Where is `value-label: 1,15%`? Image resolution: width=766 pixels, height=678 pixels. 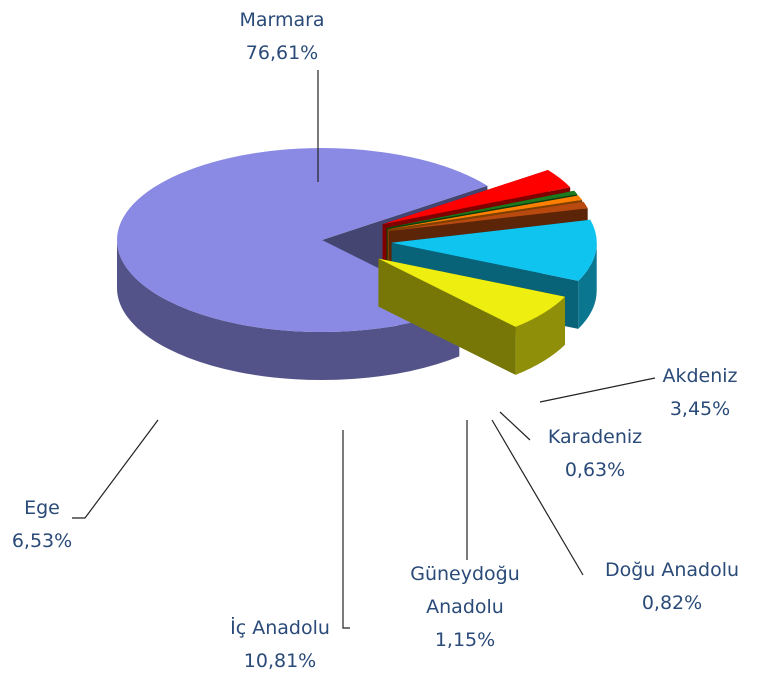 value-label: 1,15% is located at coordinates (465, 640).